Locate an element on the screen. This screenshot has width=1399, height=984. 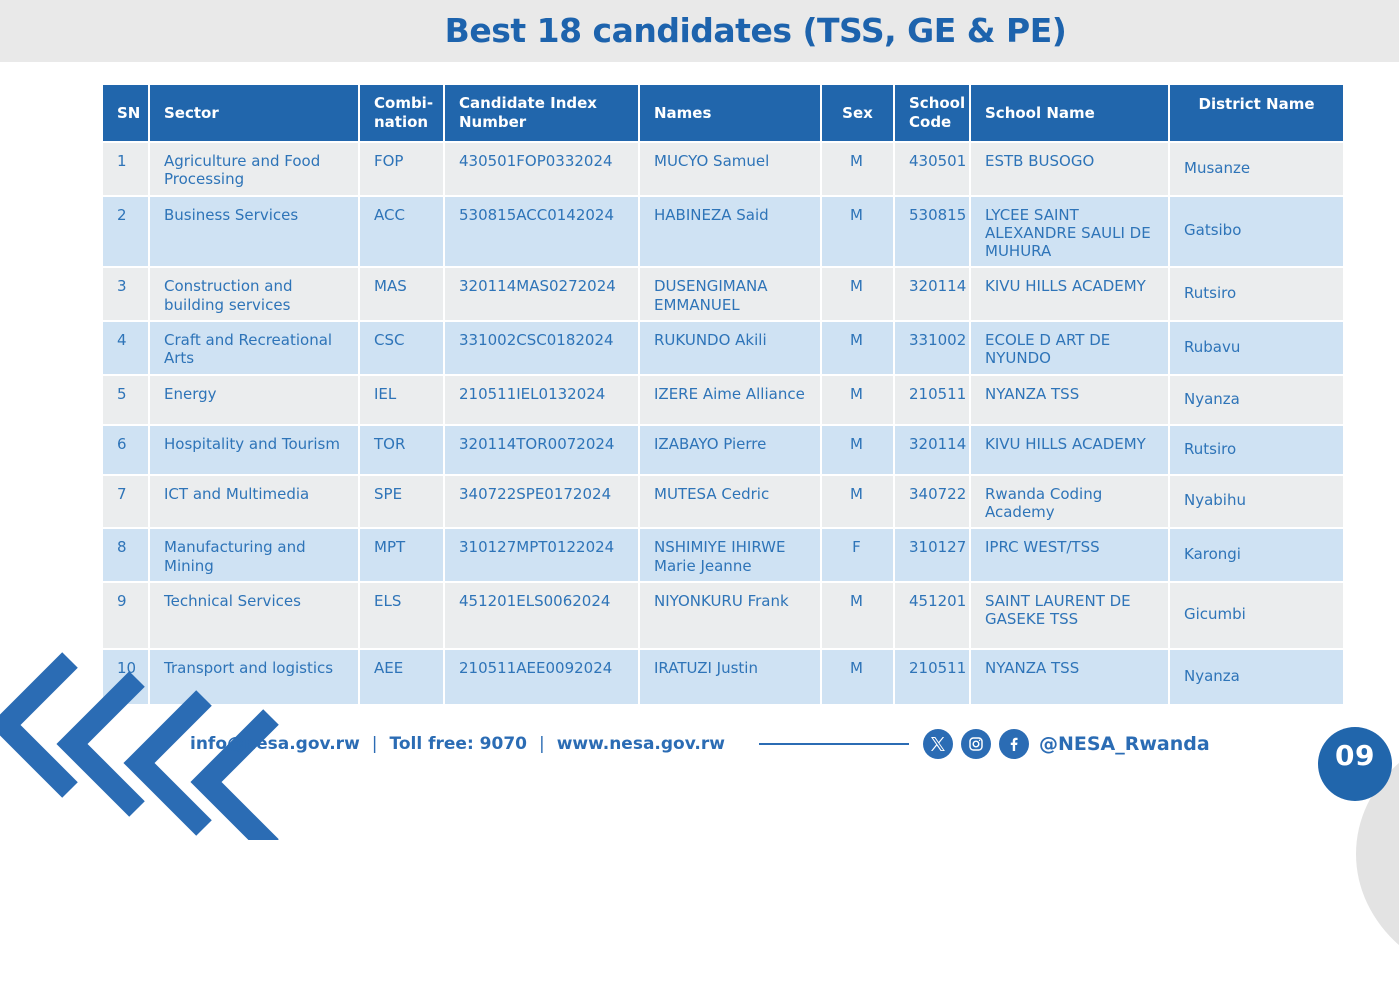
cell-names: IZERE Aime Alliance is located at coordinates (731, 400).